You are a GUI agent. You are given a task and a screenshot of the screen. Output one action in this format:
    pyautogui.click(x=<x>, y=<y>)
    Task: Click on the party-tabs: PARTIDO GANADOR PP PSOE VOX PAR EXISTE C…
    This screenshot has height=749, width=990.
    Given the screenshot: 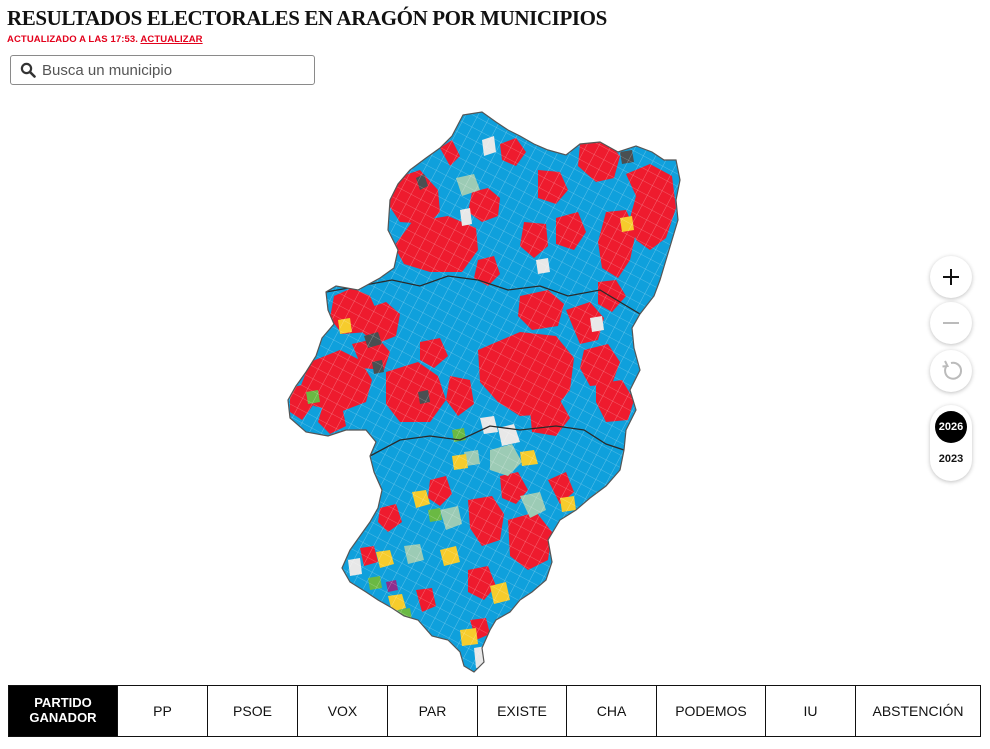 What is the action you would take?
    pyautogui.click(x=494, y=711)
    